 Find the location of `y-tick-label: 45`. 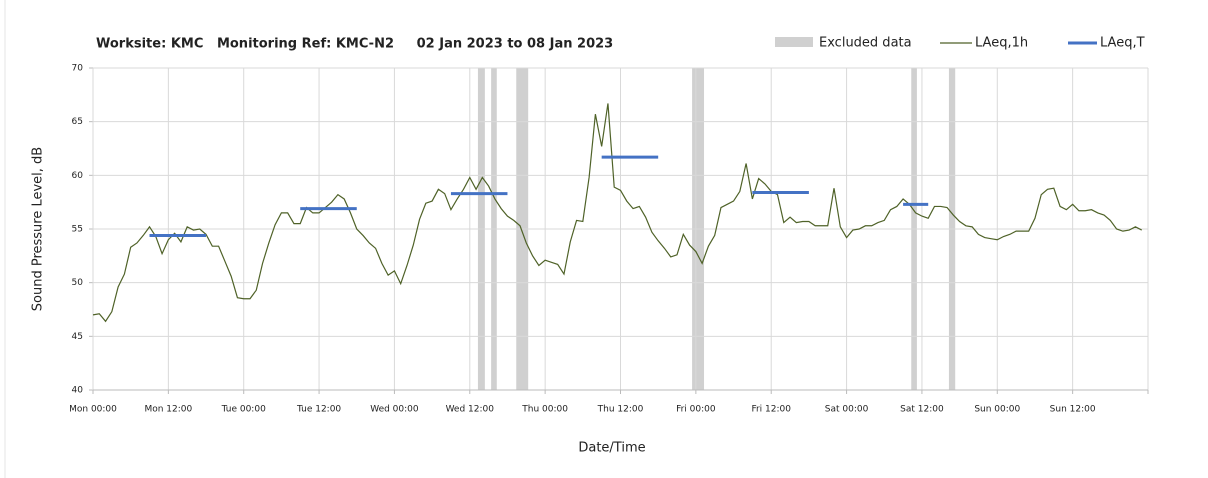

y-tick-label: 45 is located at coordinates (77, 337).